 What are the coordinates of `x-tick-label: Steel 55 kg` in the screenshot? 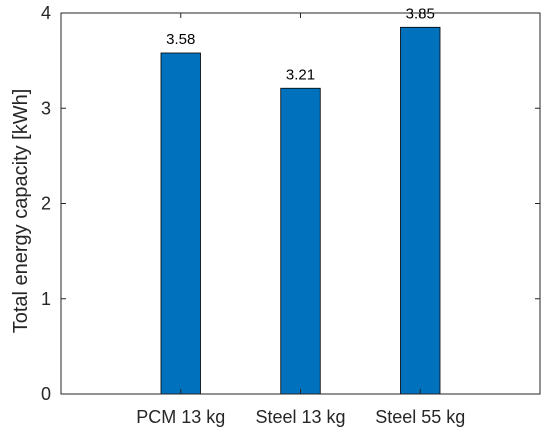 It's located at (420, 417).